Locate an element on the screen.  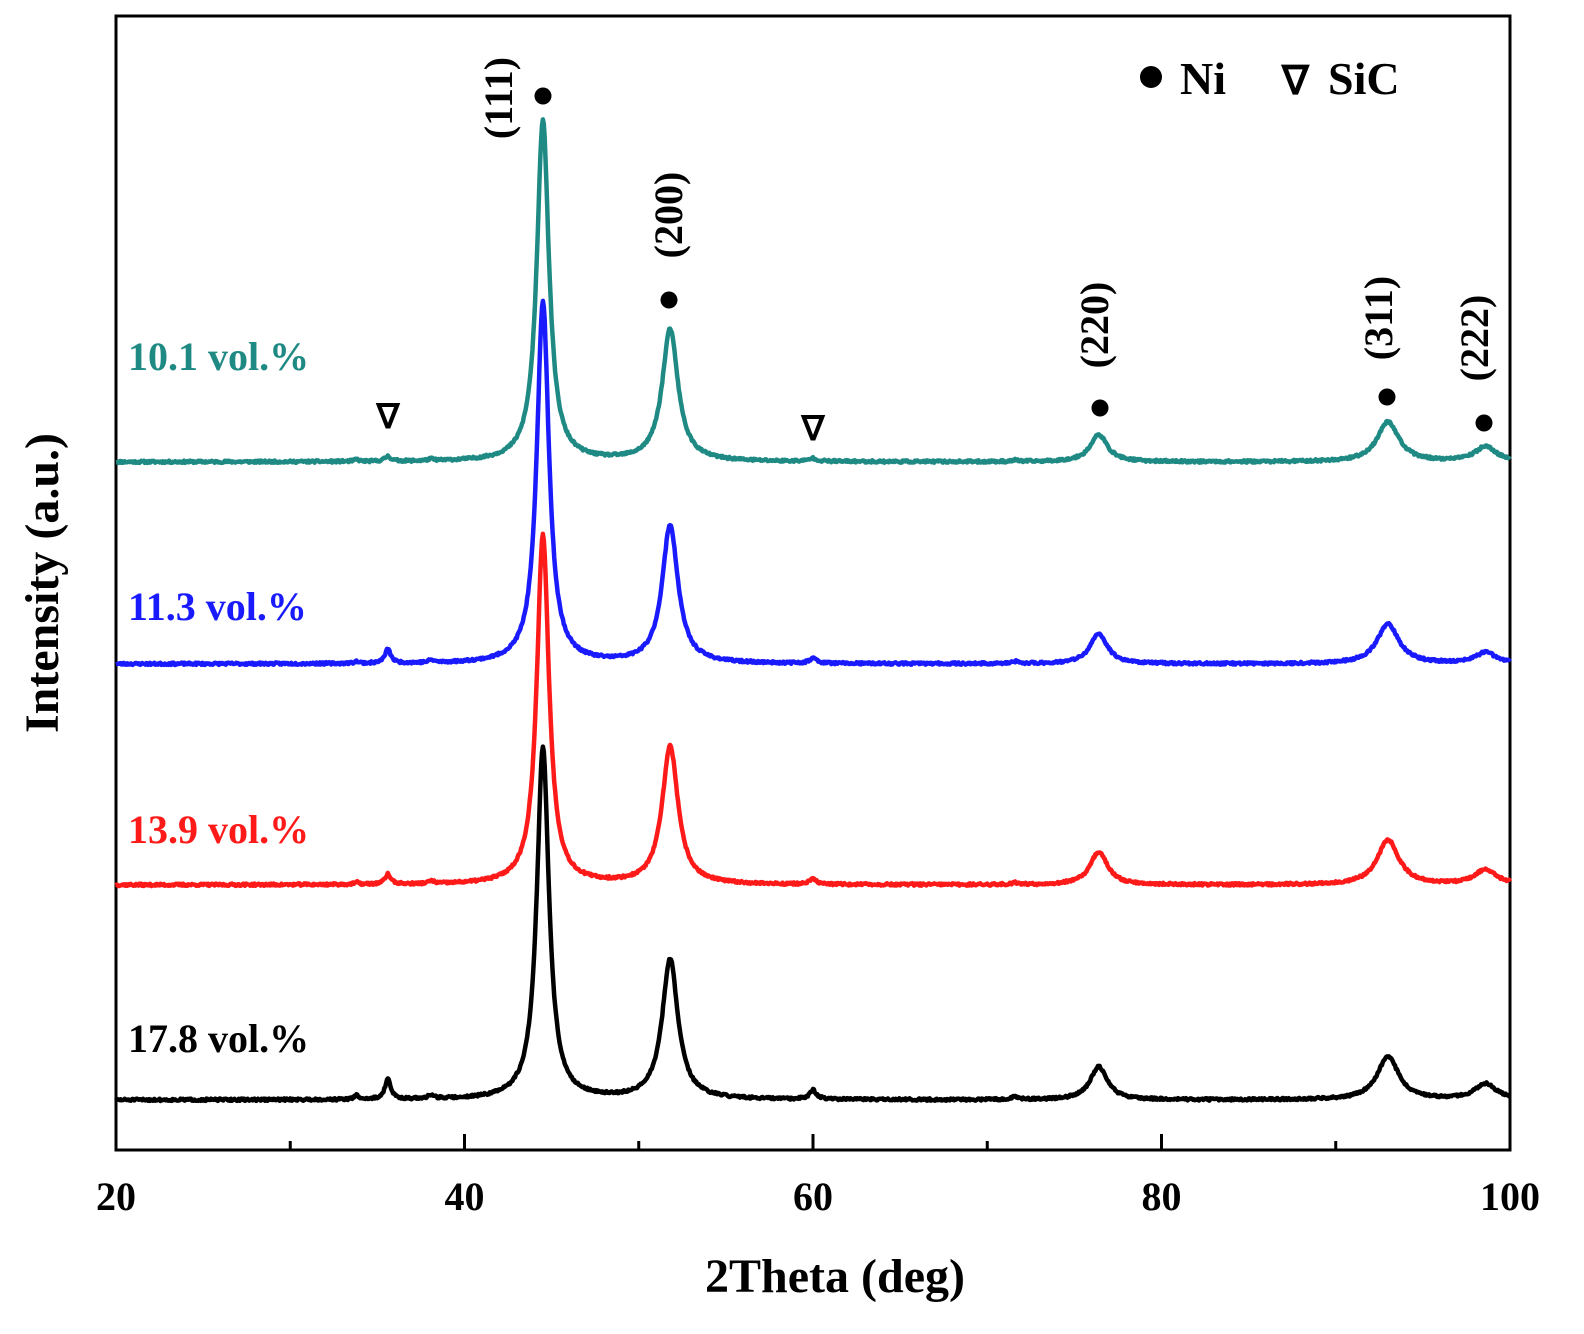
x-tick-label: 60 is located at coordinates (813, 1196).